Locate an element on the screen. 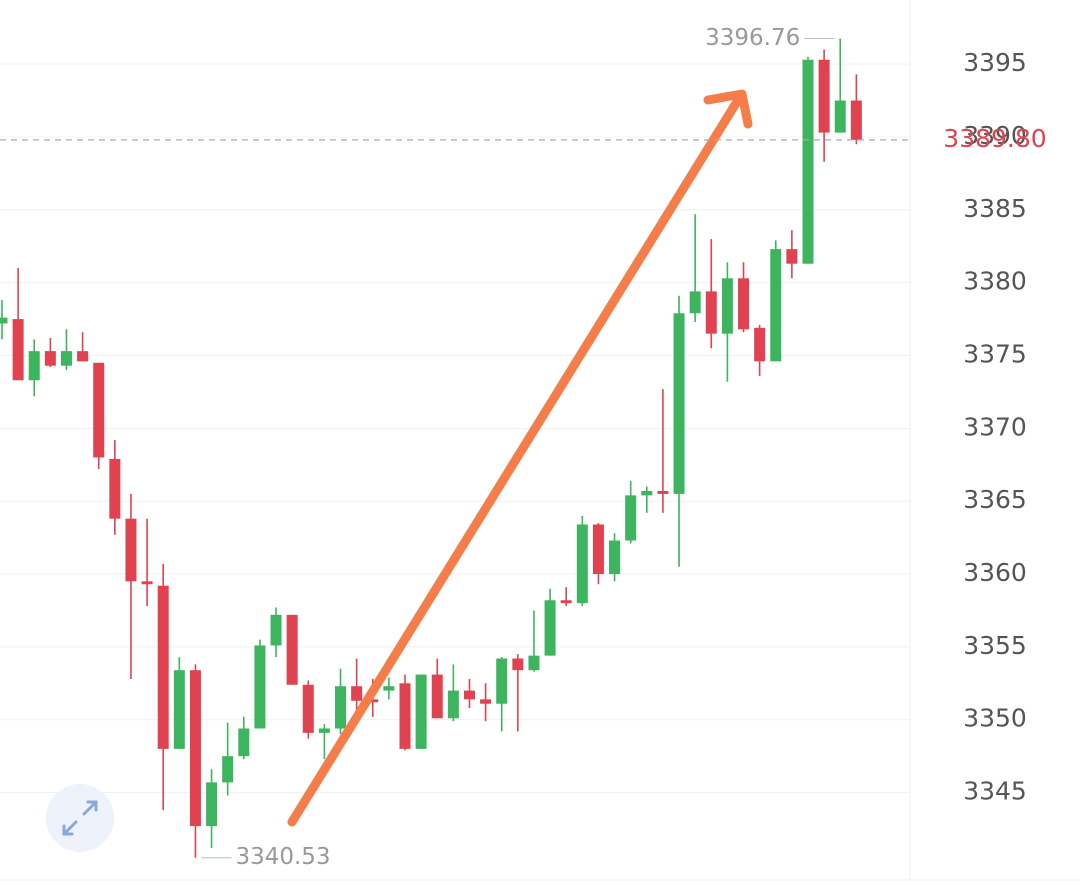  y-tick-label: 3385 is located at coordinates (995, 208).